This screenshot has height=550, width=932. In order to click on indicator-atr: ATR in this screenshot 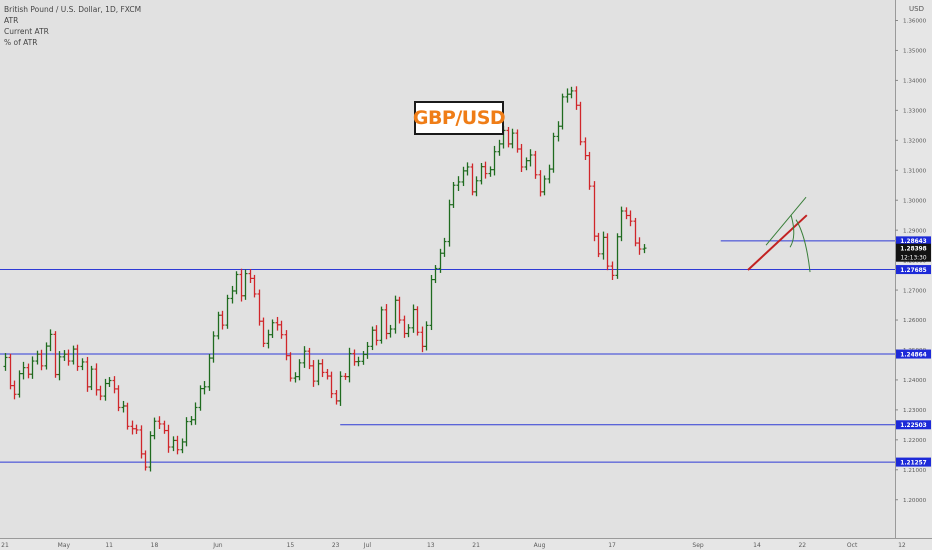, I will do `click(11, 20)`.